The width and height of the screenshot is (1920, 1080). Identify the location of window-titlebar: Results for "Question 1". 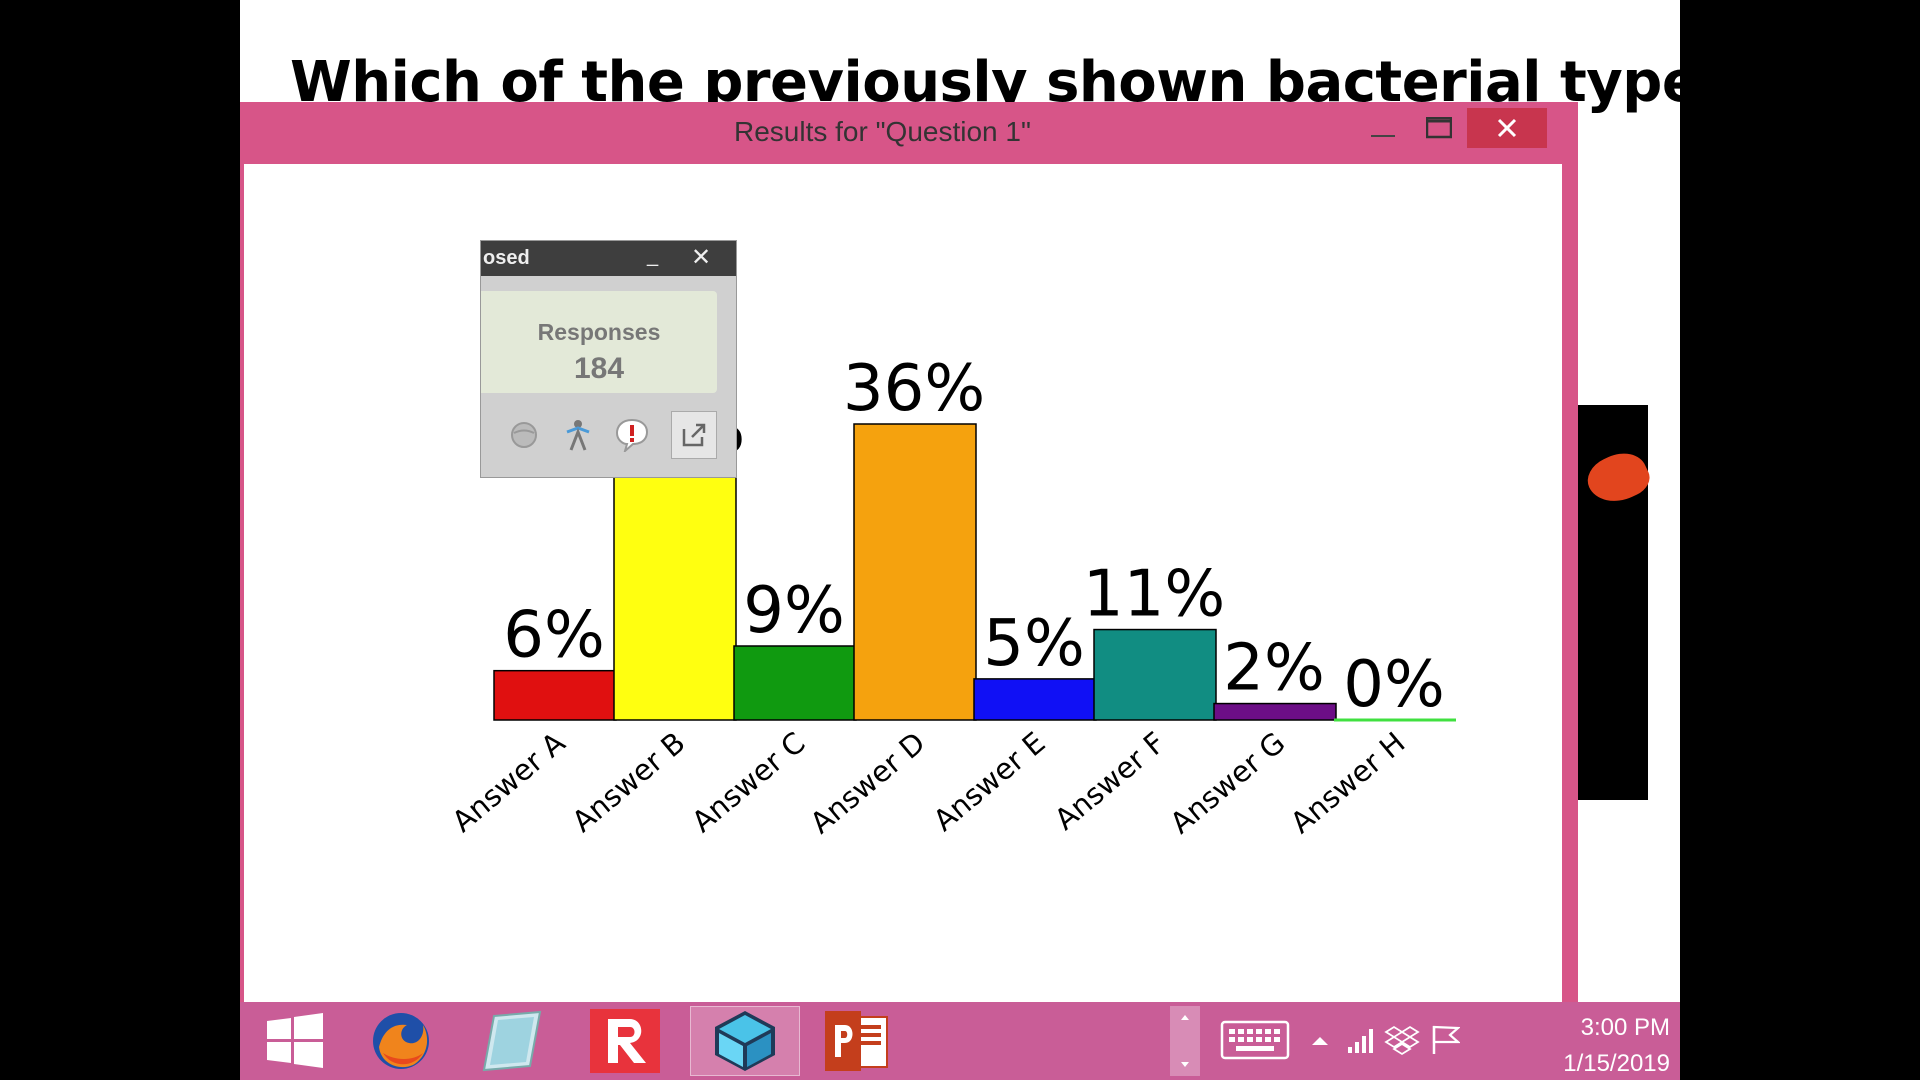
(909, 133).